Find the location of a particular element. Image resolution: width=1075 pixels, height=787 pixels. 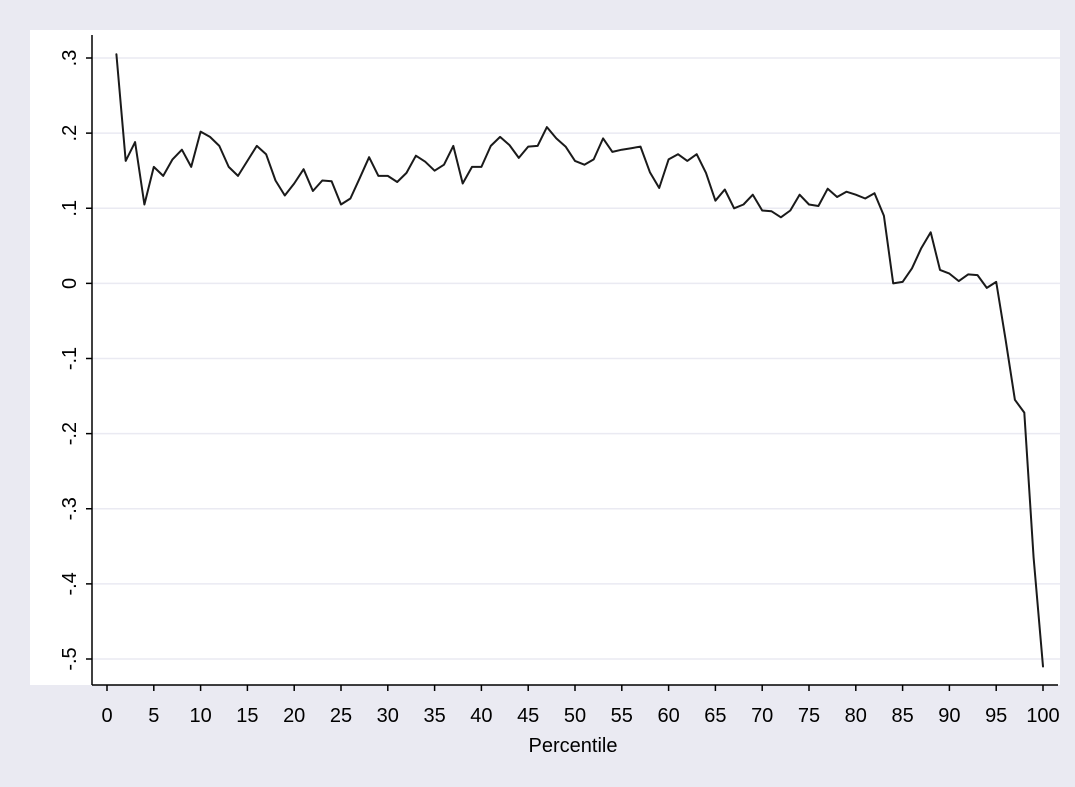

x-tick-label: 100 is located at coordinates (1042, 716).